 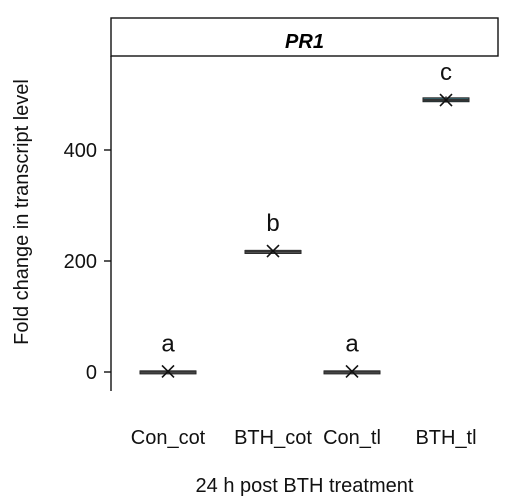 What do you see at coordinates (273, 438) in the screenshot?
I see `x-tick-label-BTH_cot: BTH_cot` at bounding box center [273, 438].